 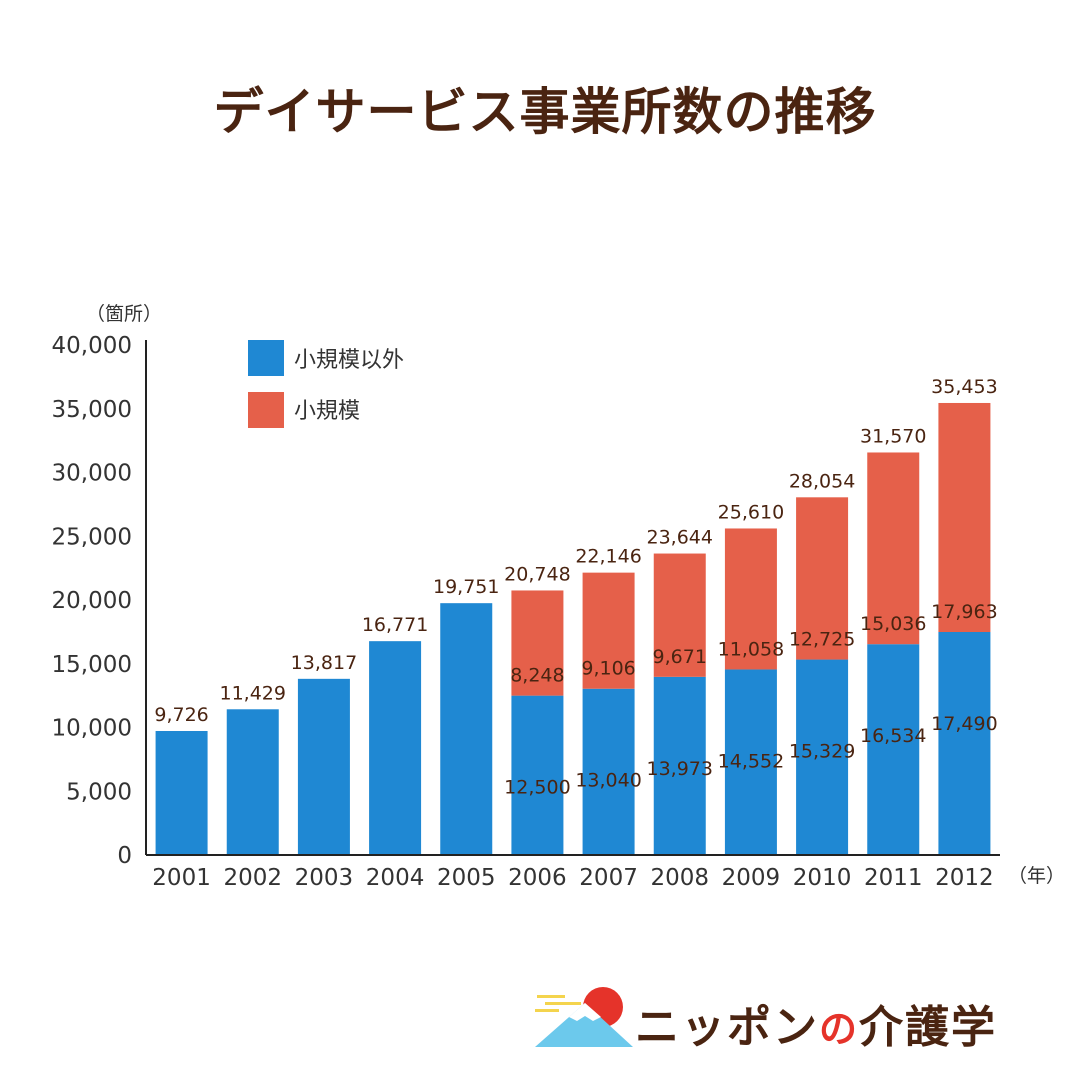 I want to click on segment-label: 12,500, so click(x=537, y=788).